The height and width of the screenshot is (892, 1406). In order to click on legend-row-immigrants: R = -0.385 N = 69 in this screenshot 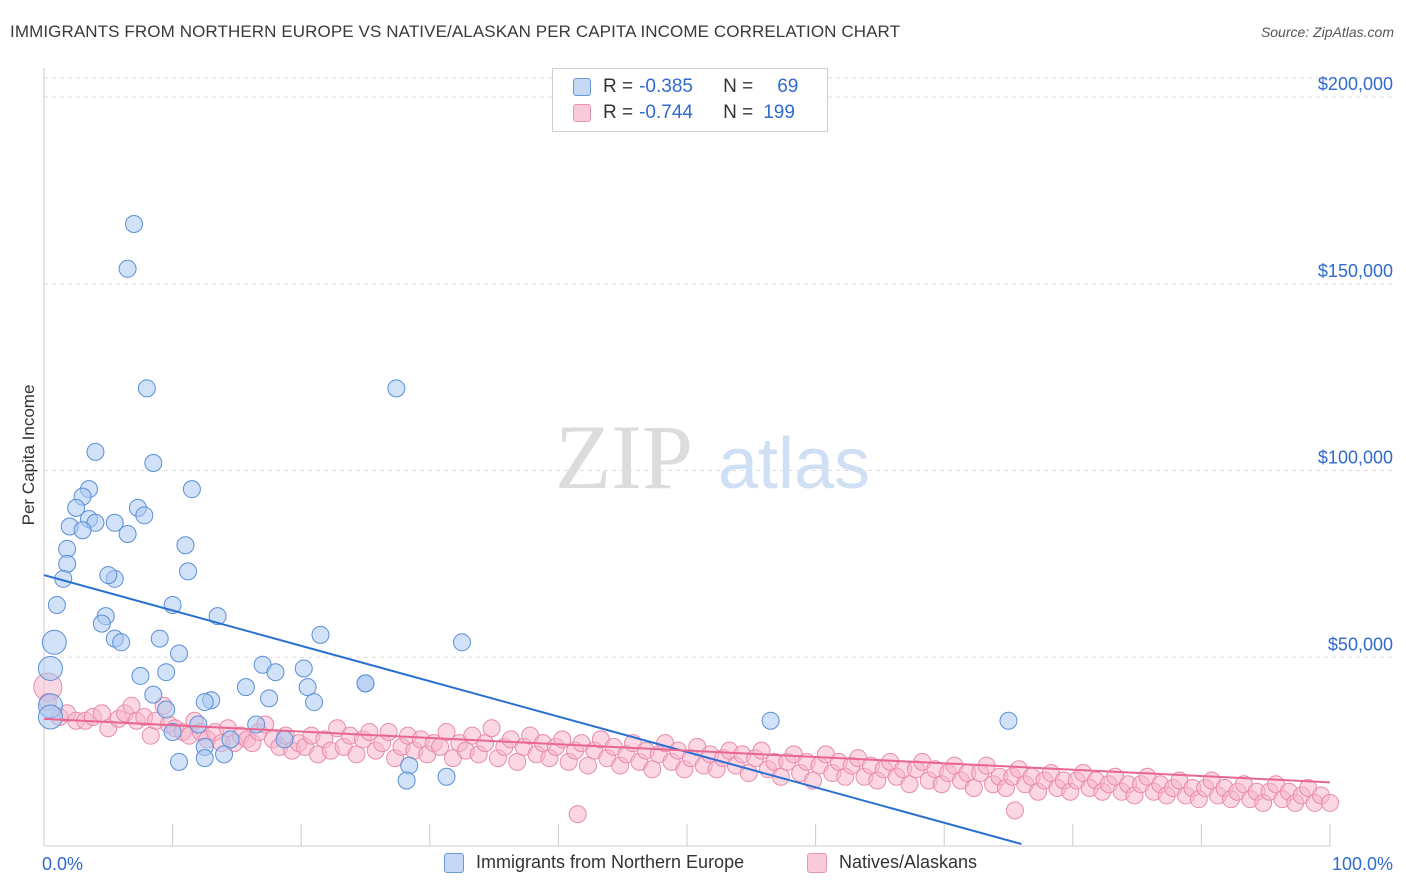, I will do `click(685, 87)`.